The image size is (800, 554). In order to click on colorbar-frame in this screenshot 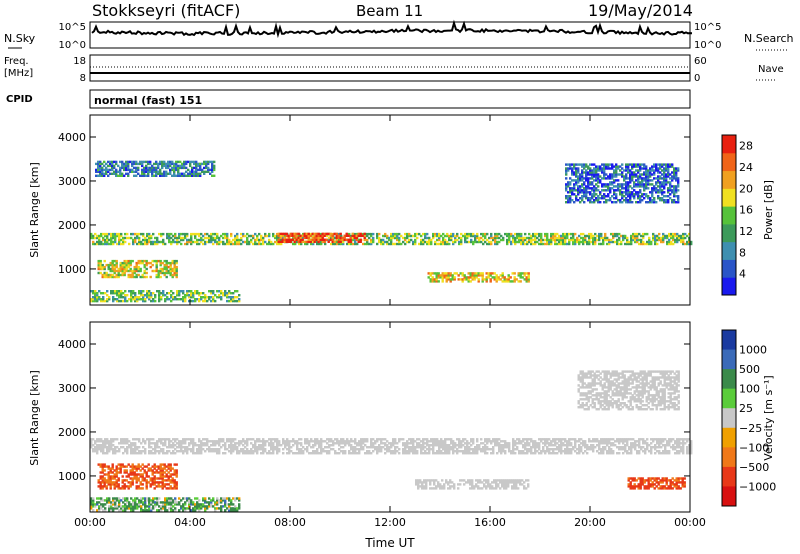, I will do `click(729, 215)`.